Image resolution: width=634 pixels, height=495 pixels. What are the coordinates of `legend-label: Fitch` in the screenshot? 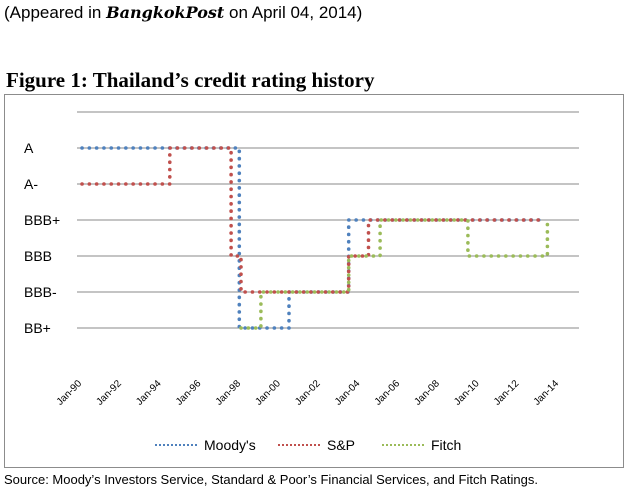 It's located at (446, 445).